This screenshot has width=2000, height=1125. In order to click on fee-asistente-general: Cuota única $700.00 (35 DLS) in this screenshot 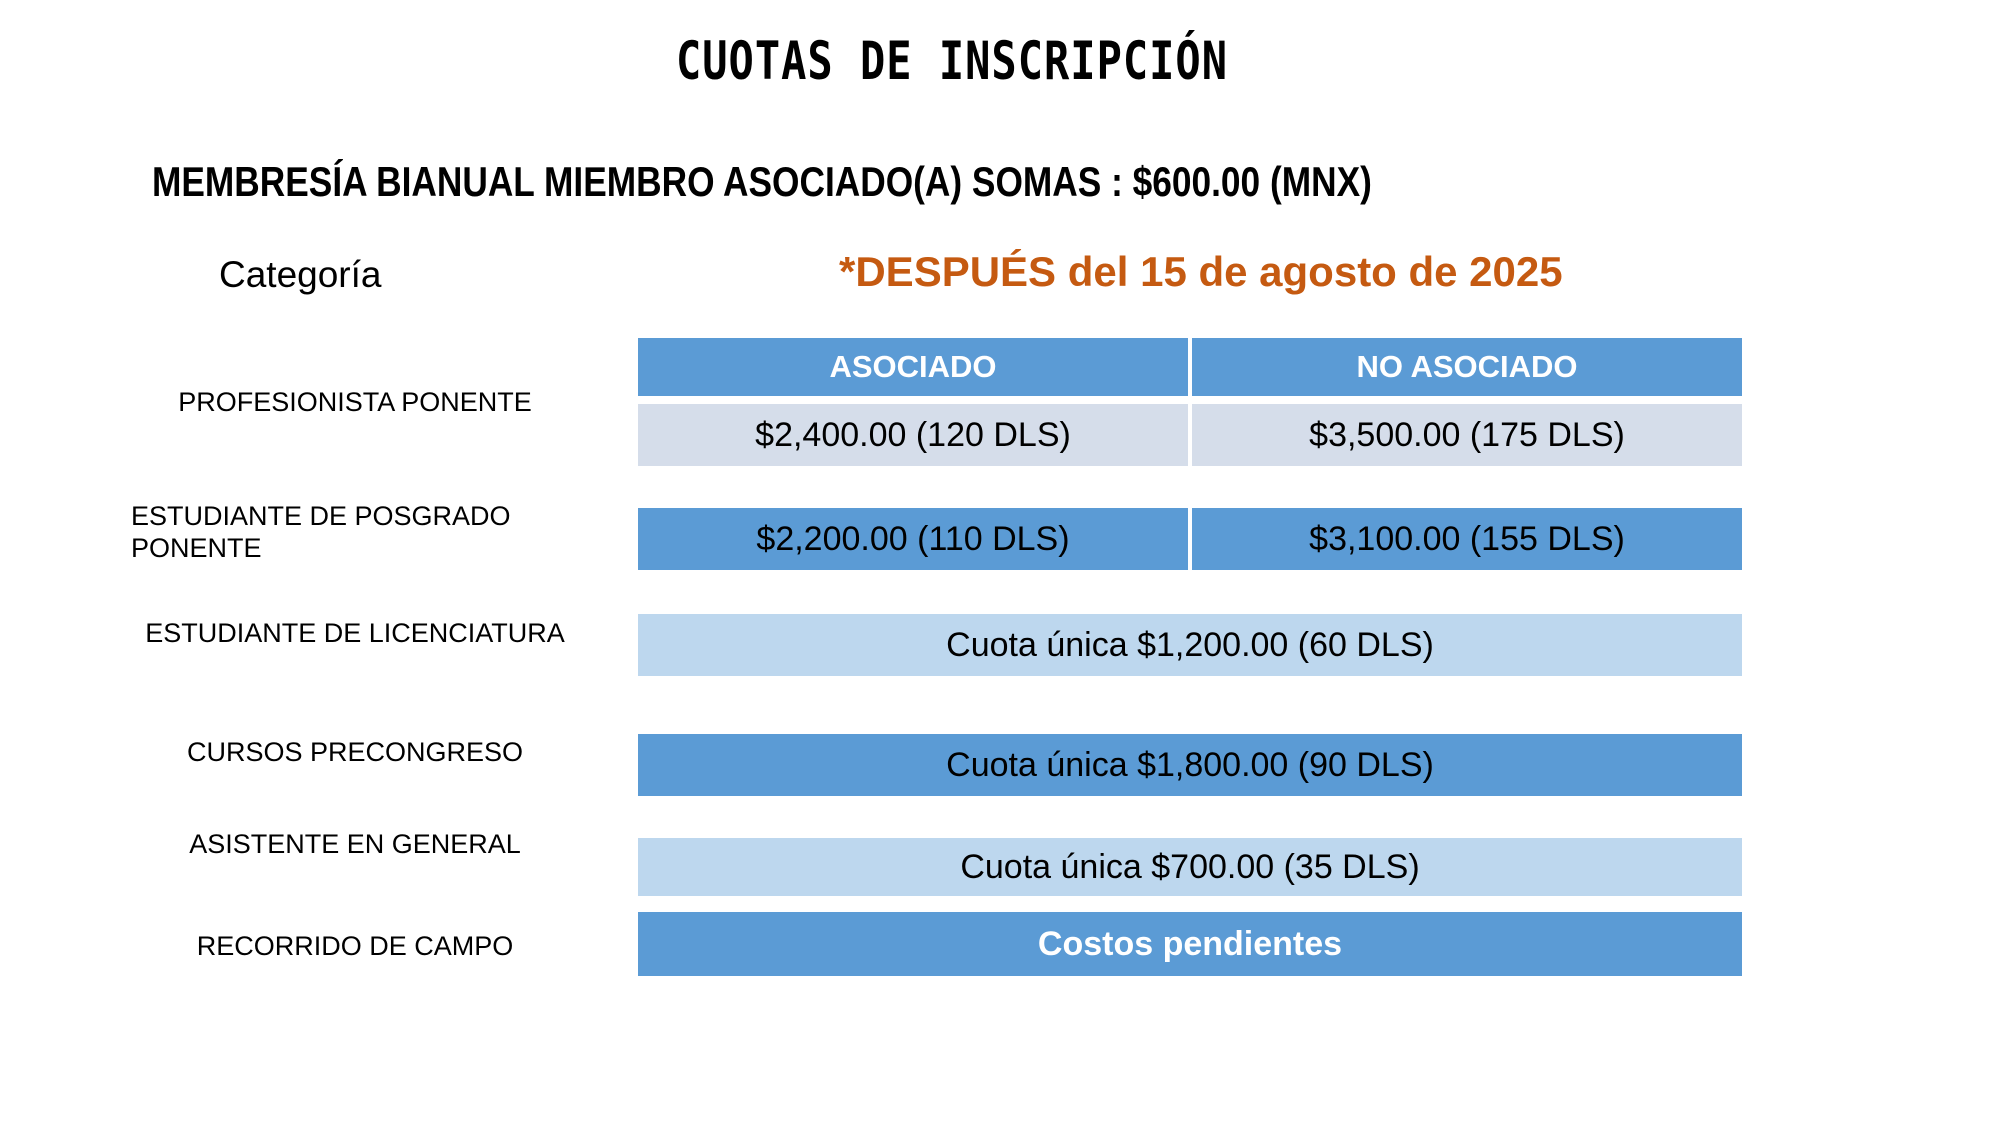, I will do `click(1190, 867)`.